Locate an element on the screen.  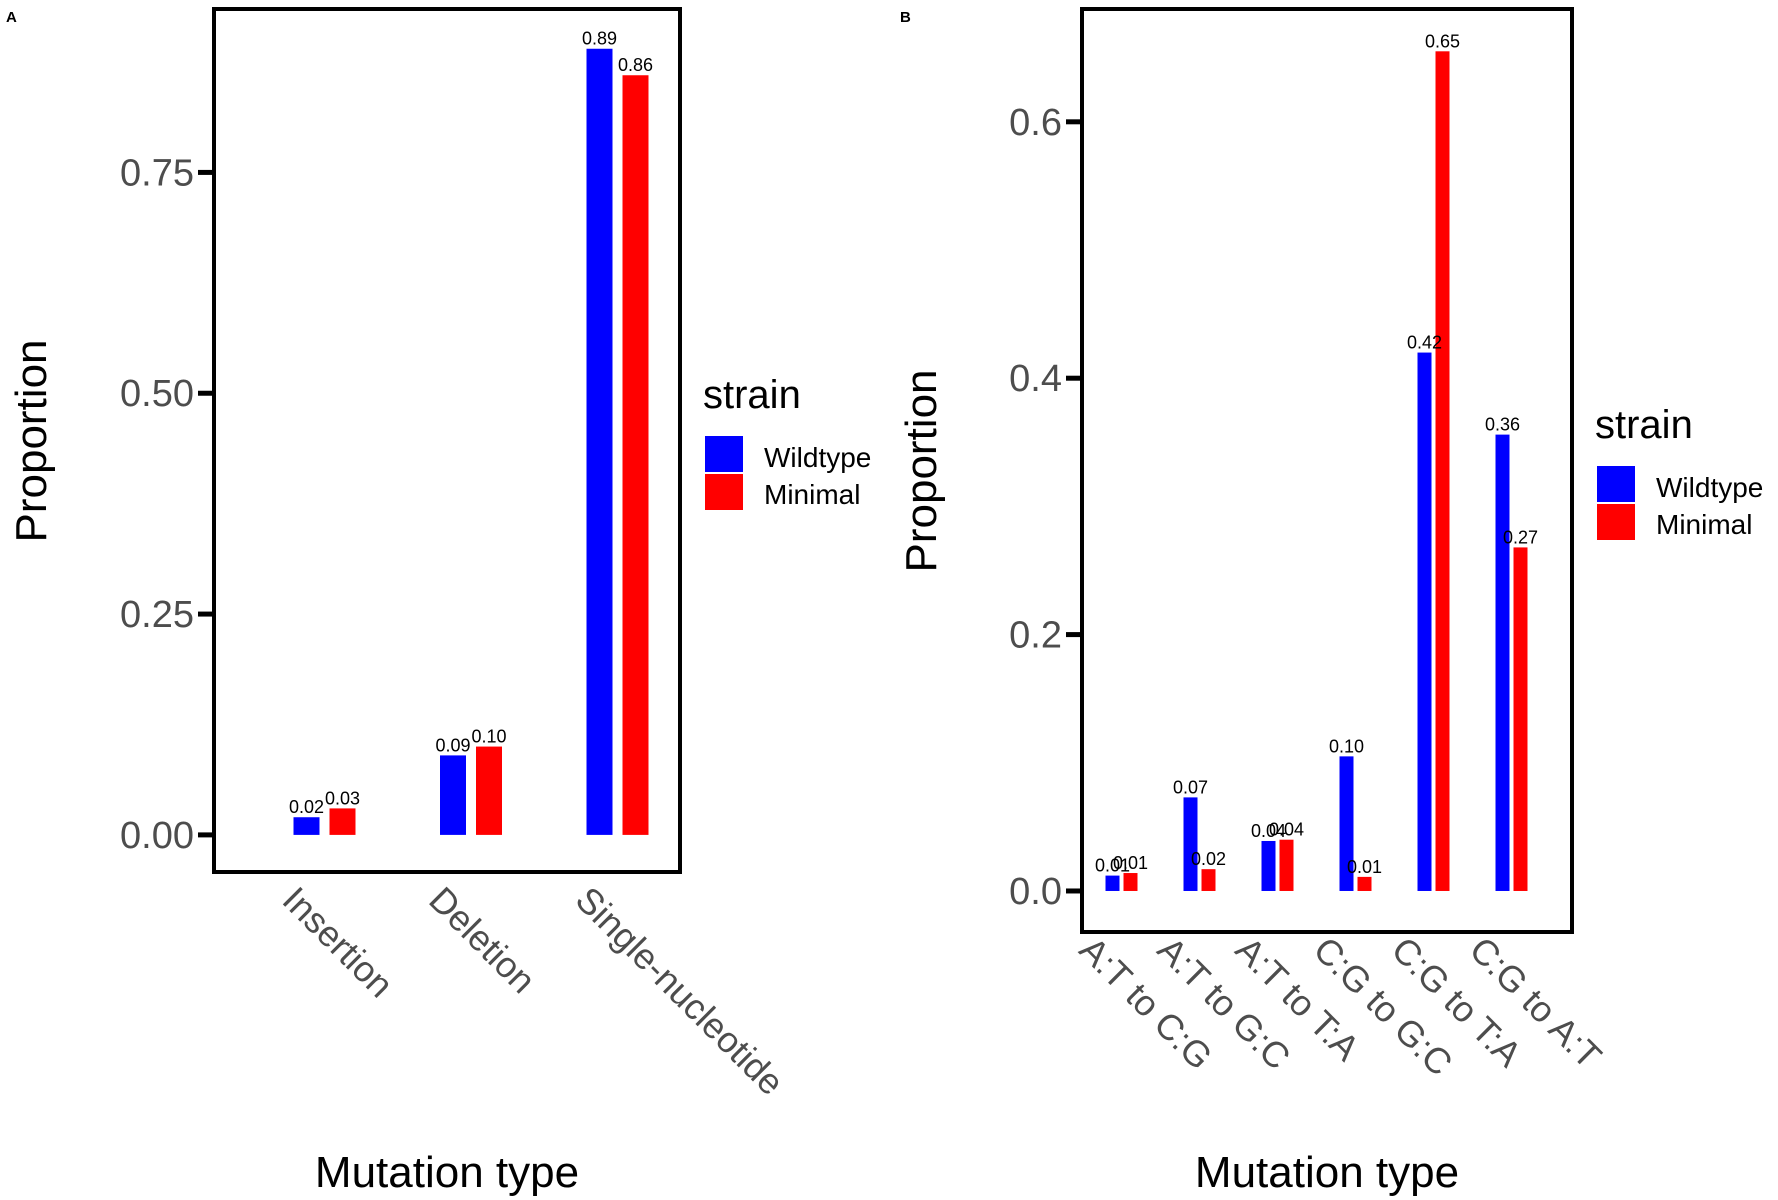
y-axis-title-a: Proportion is located at coordinates (31, 440).